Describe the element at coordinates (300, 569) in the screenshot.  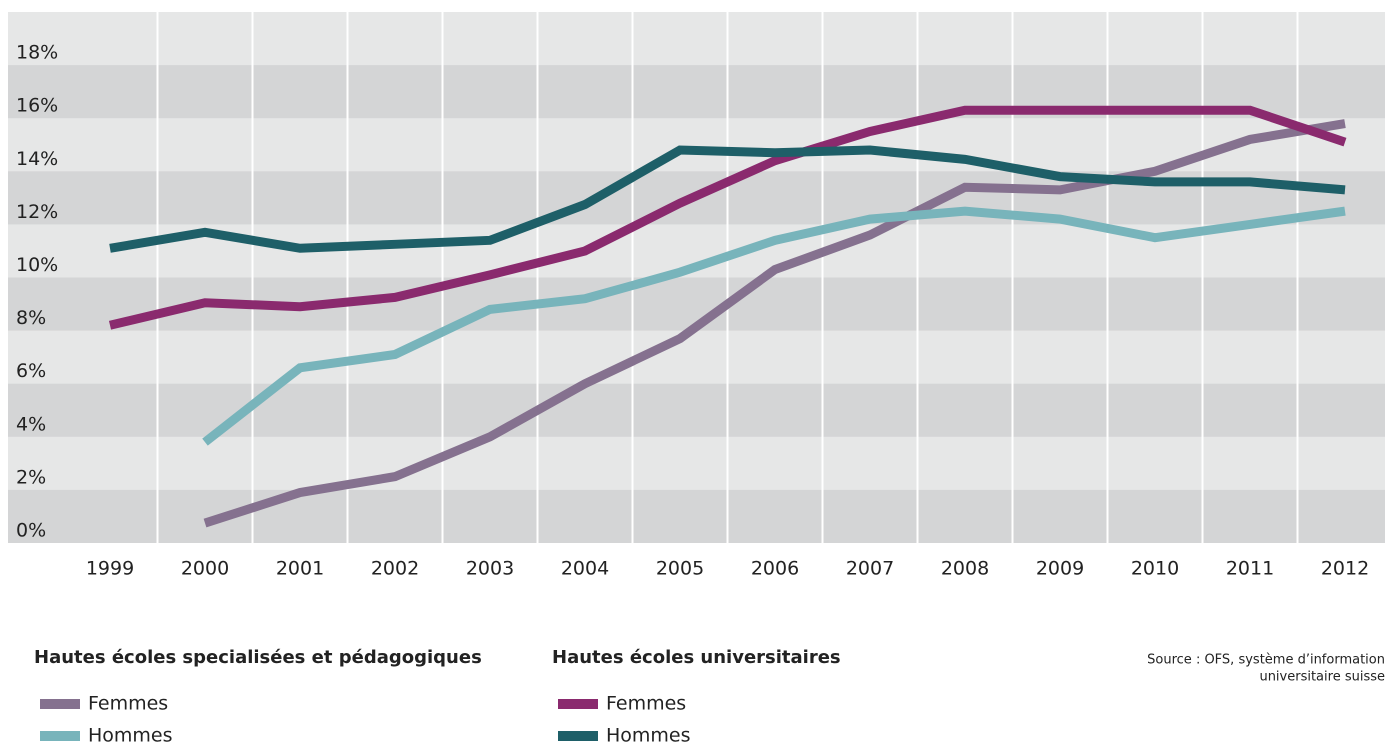
I see `x-tick-label: 2001` at that location.